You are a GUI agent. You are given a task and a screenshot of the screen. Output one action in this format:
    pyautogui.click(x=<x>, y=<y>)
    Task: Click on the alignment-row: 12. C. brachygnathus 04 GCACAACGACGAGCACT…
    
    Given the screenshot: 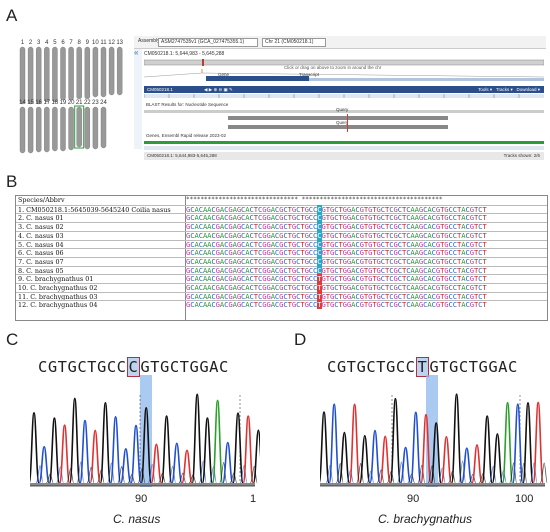 What is the action you would take?
    pyautogui.click(x=281, y=305)
    